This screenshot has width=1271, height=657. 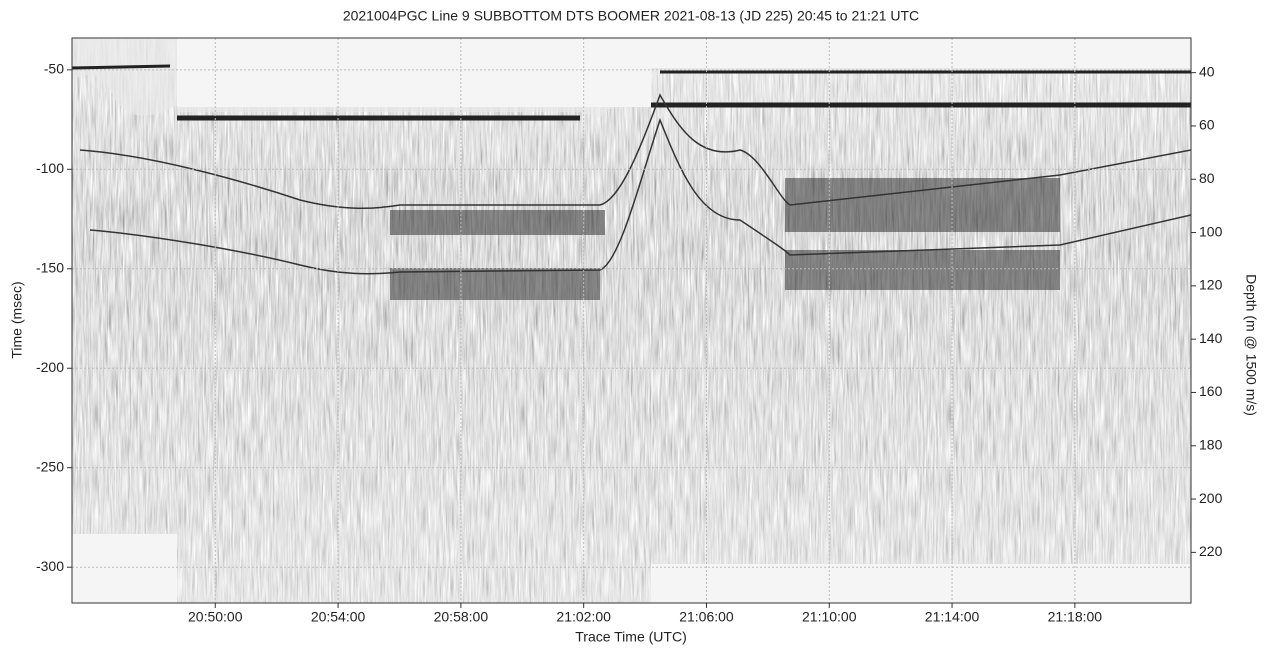 I want to click on y2-tick-label: 200, so click(x=1211, y=498).